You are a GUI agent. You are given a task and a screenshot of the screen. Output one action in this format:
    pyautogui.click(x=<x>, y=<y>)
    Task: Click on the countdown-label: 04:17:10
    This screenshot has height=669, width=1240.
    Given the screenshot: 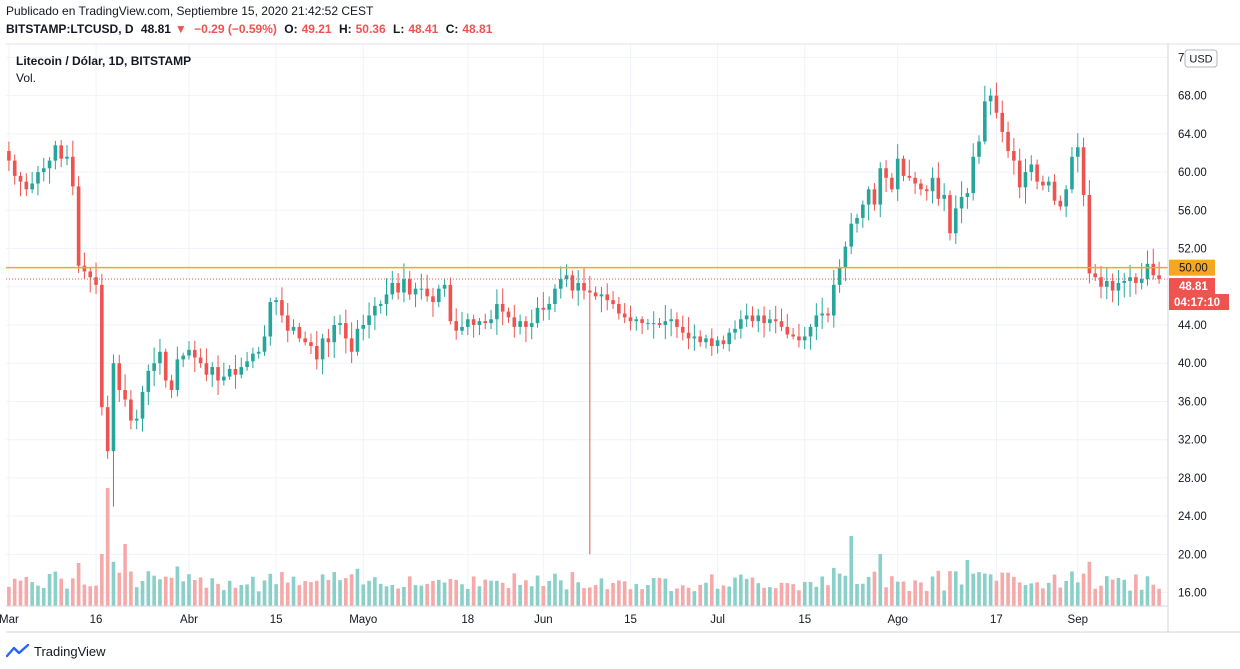 What is the action you would take?
    pyautogui.click(x=1199, y=302)
    